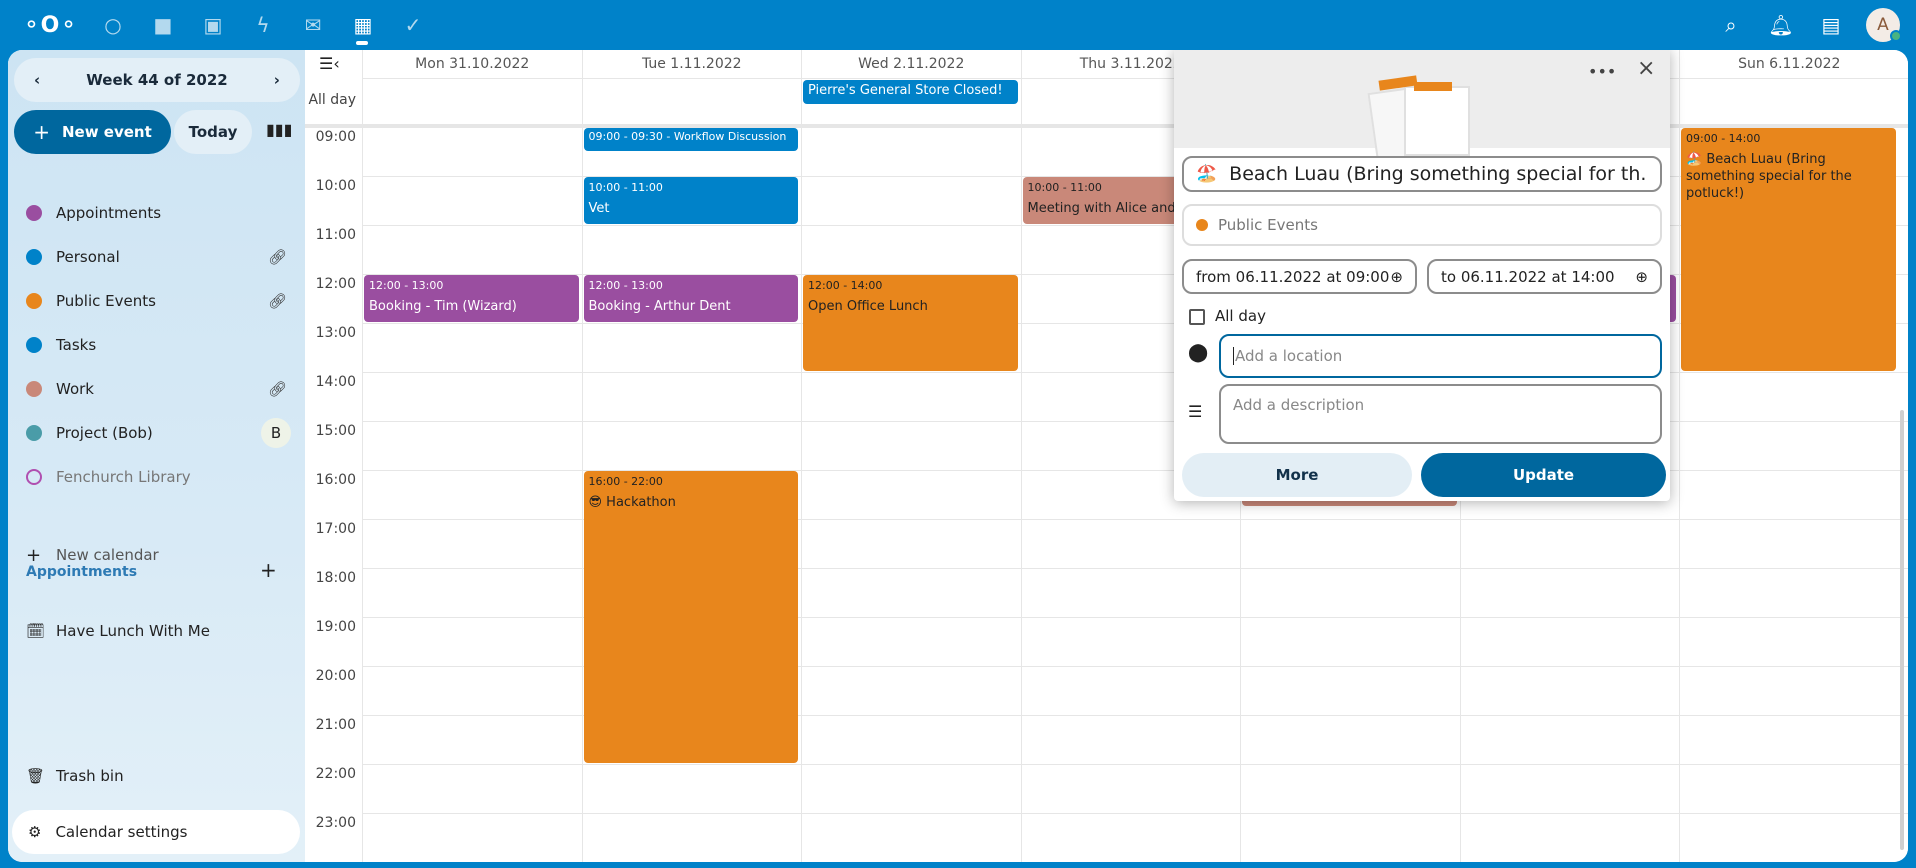 The height and width of the screenshot is (868, 1916). Describe the element at coordinates (157, 80) in the screenshot. I see `week-label: Week 44 of 2022` at that location.